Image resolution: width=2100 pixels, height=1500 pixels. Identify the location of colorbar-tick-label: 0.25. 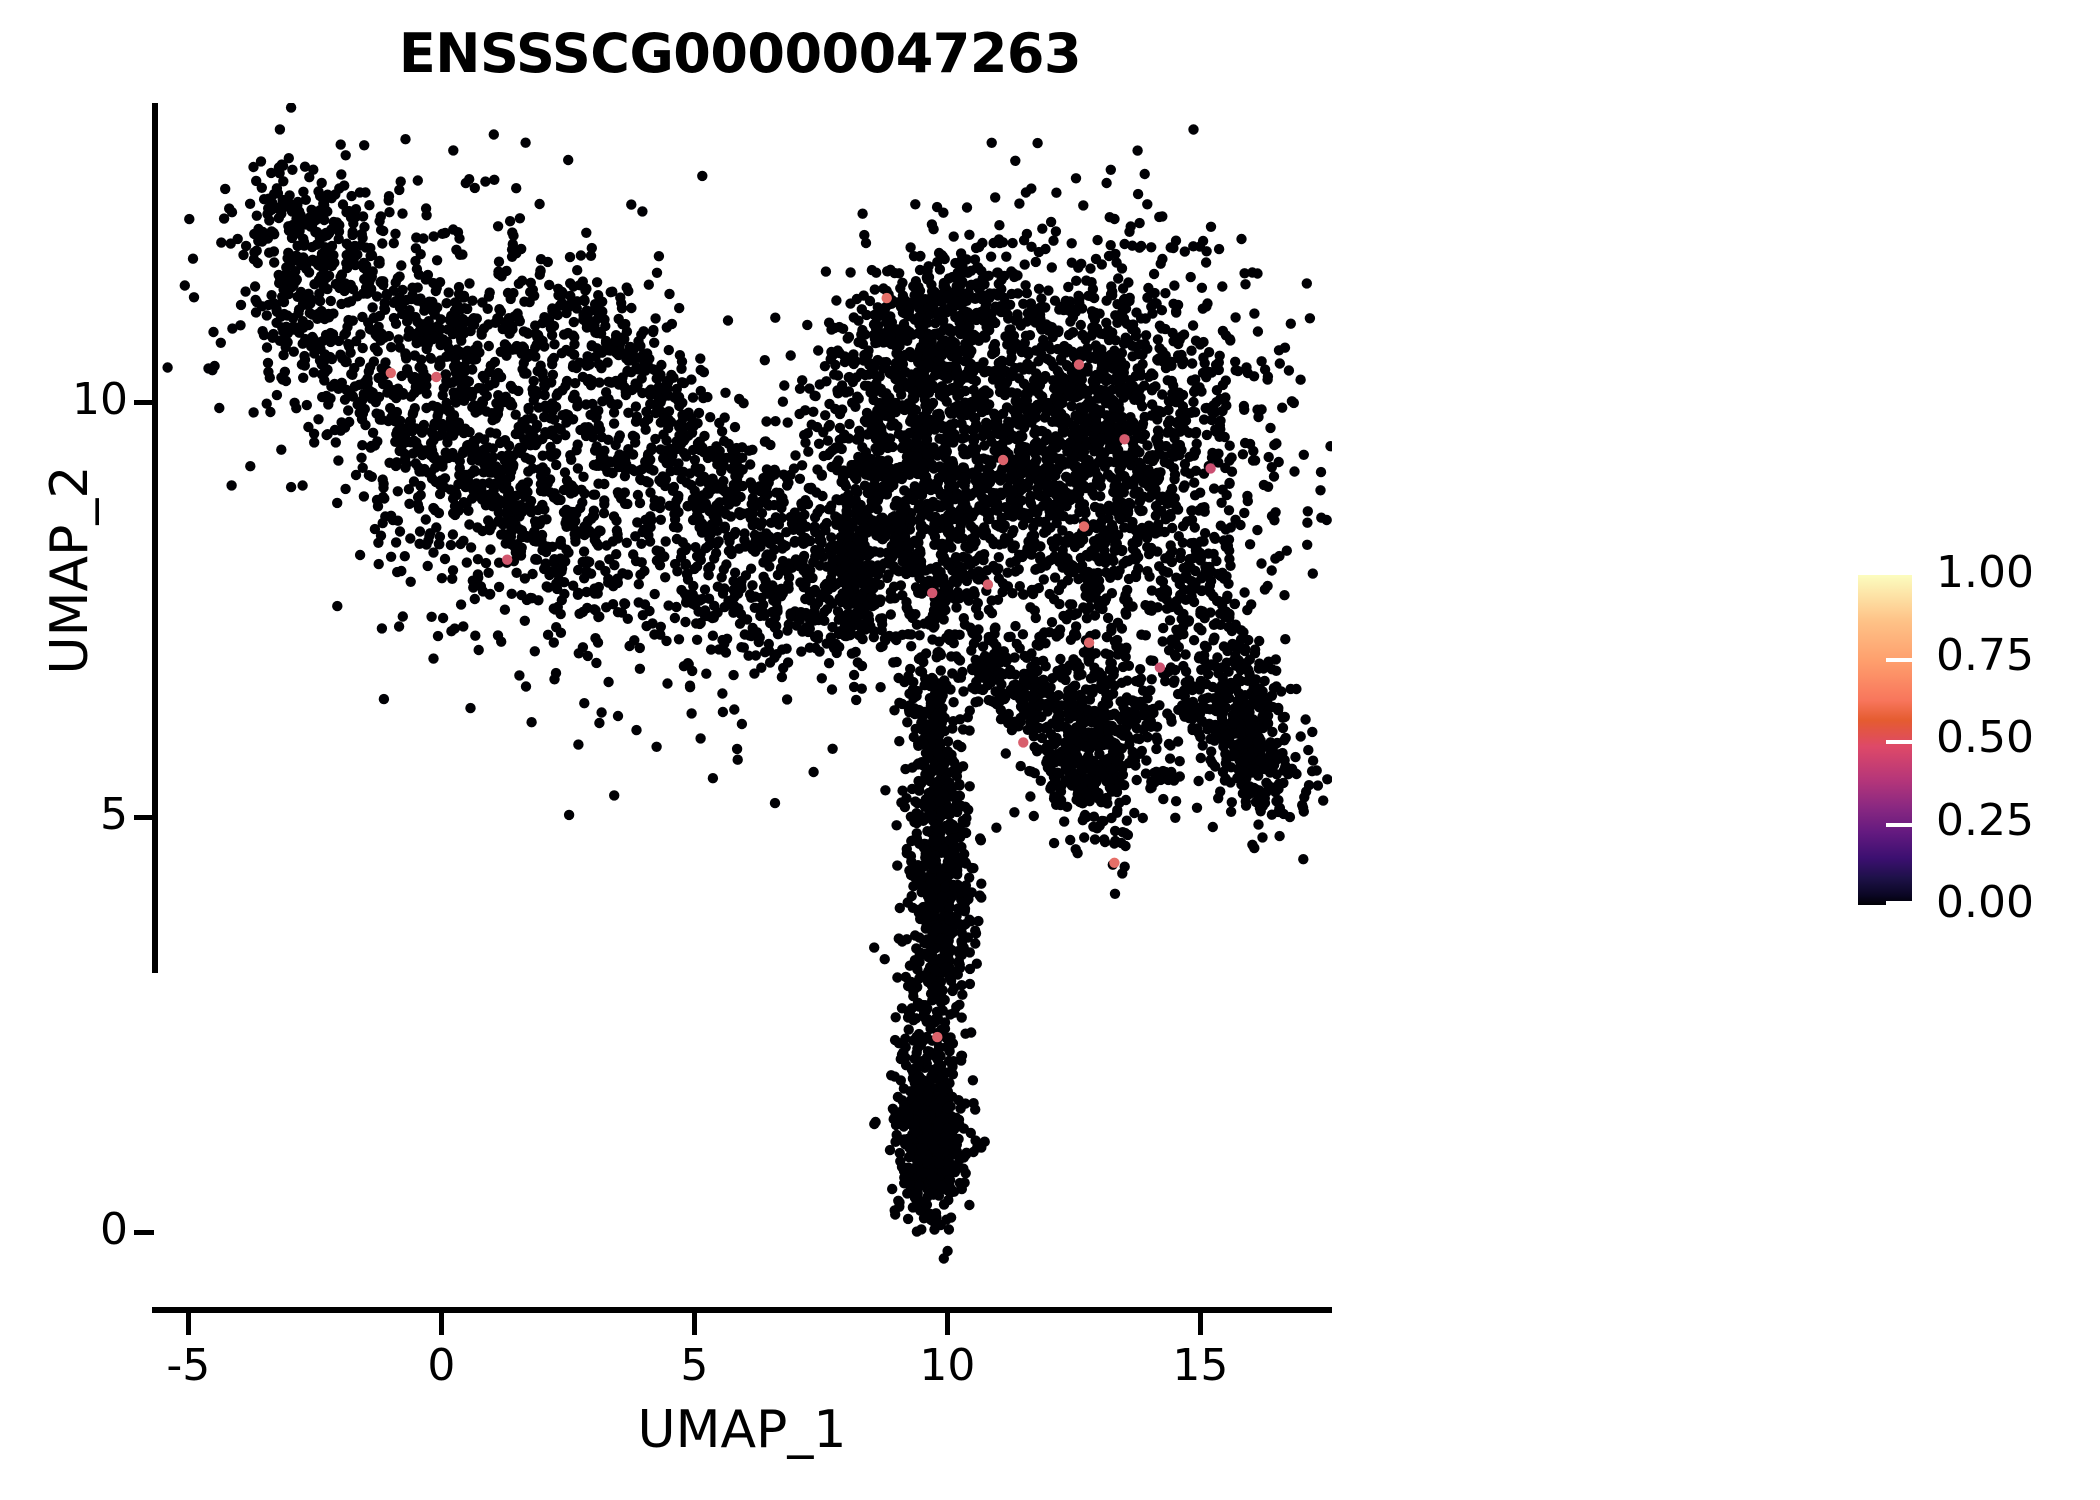
(1985, 820).